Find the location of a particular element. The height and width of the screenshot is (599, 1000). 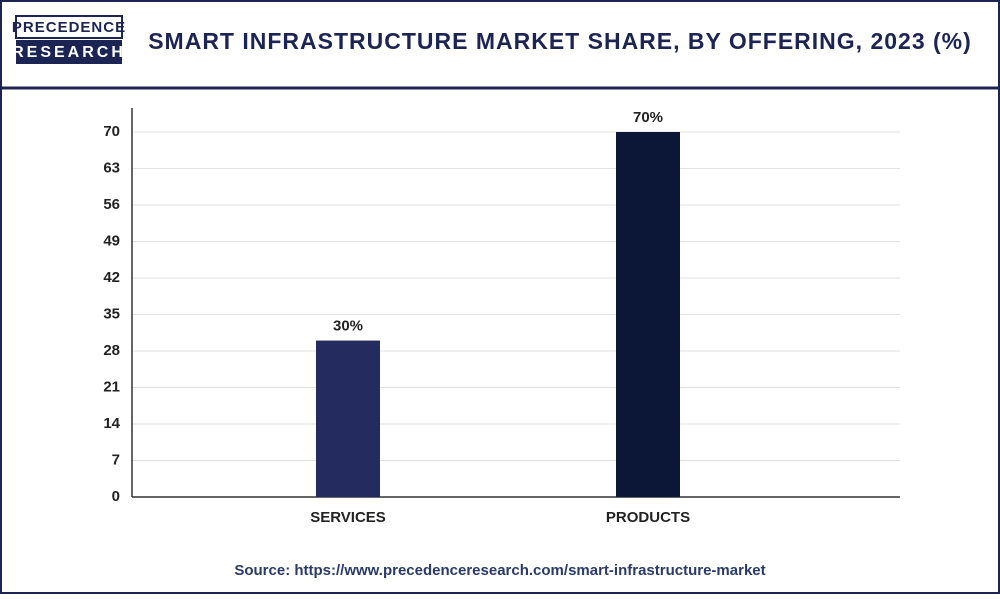

y-tick-label: 63 is located at coordinates (111, 167).